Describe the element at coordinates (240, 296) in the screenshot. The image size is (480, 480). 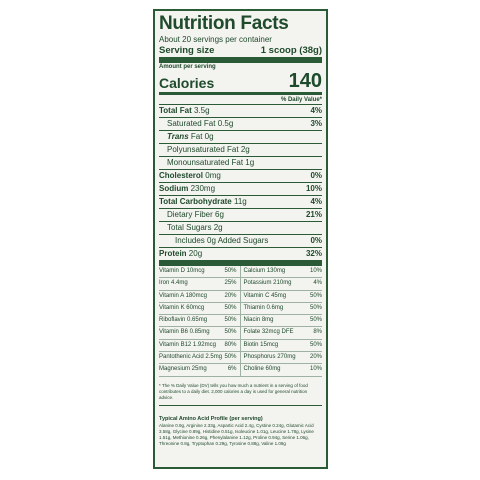
I see `vitamin-row: Vitamin A 180mcg 20% Vitamin C 45mg 50%` at that location.